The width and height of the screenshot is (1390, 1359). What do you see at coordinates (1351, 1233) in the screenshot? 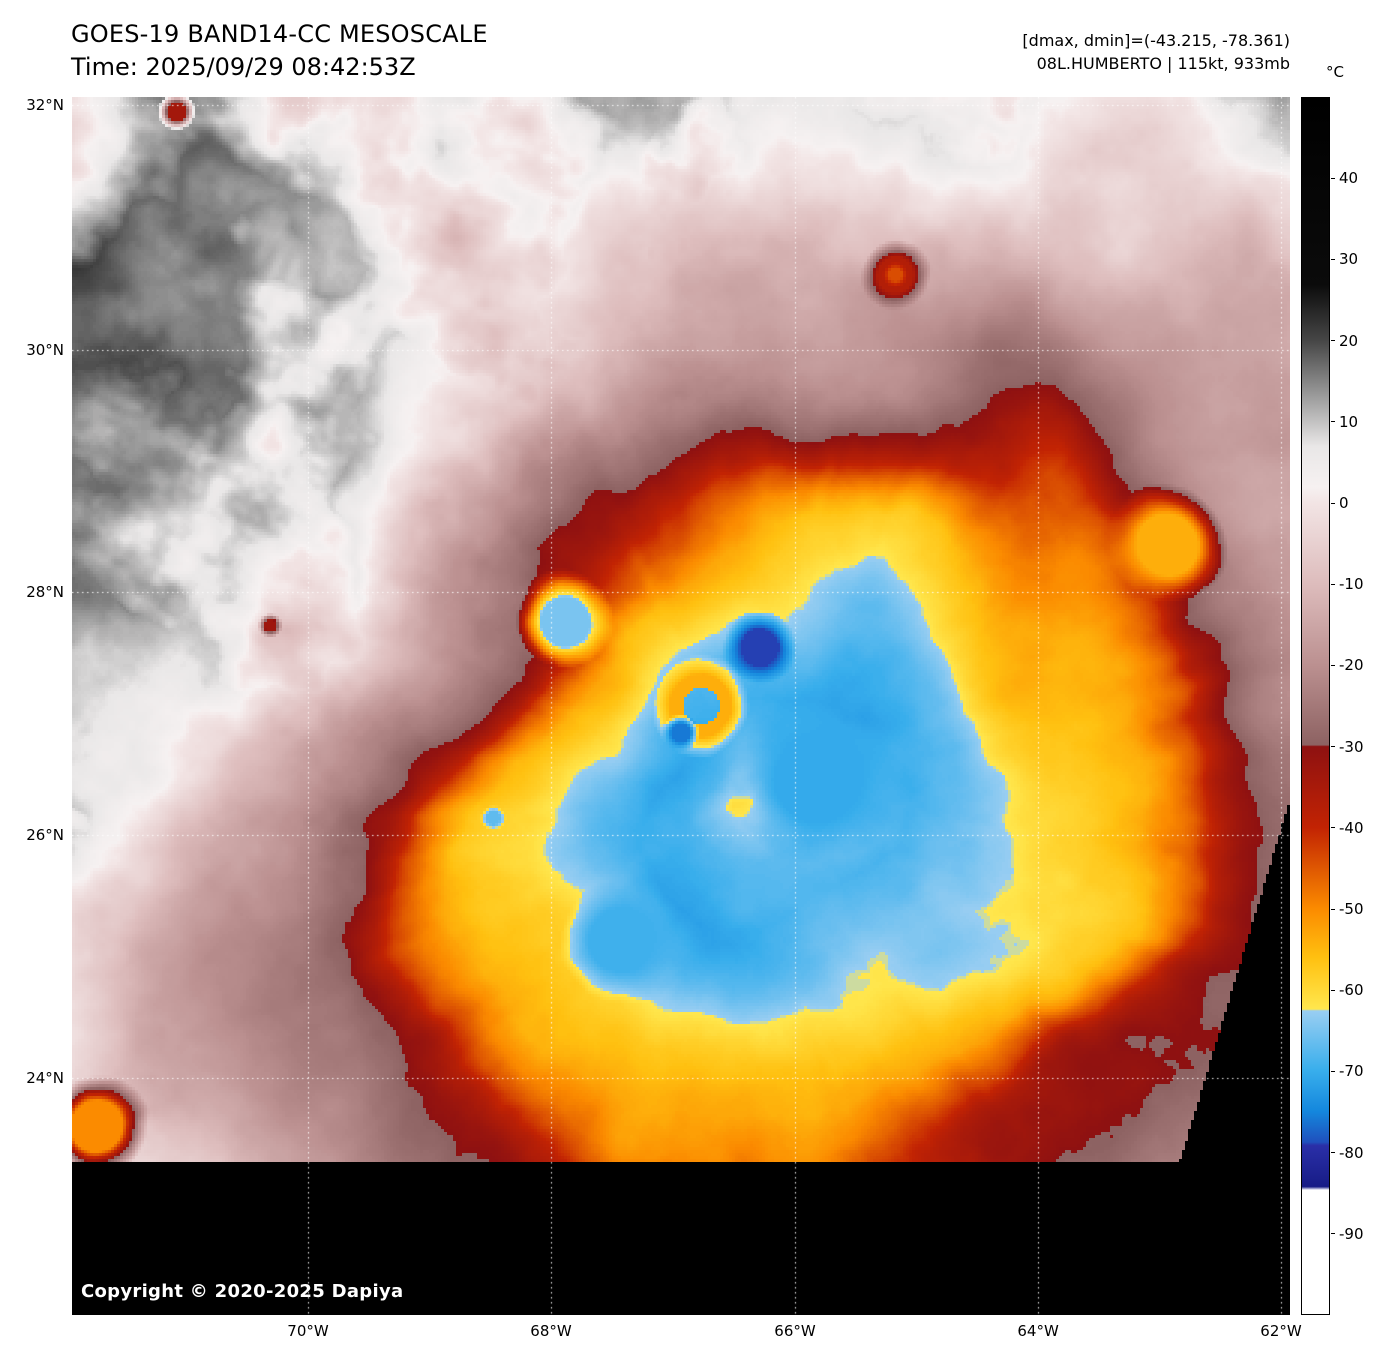
I see `colorbar-tick-label: -90` at bounding box center [1351, 1233].